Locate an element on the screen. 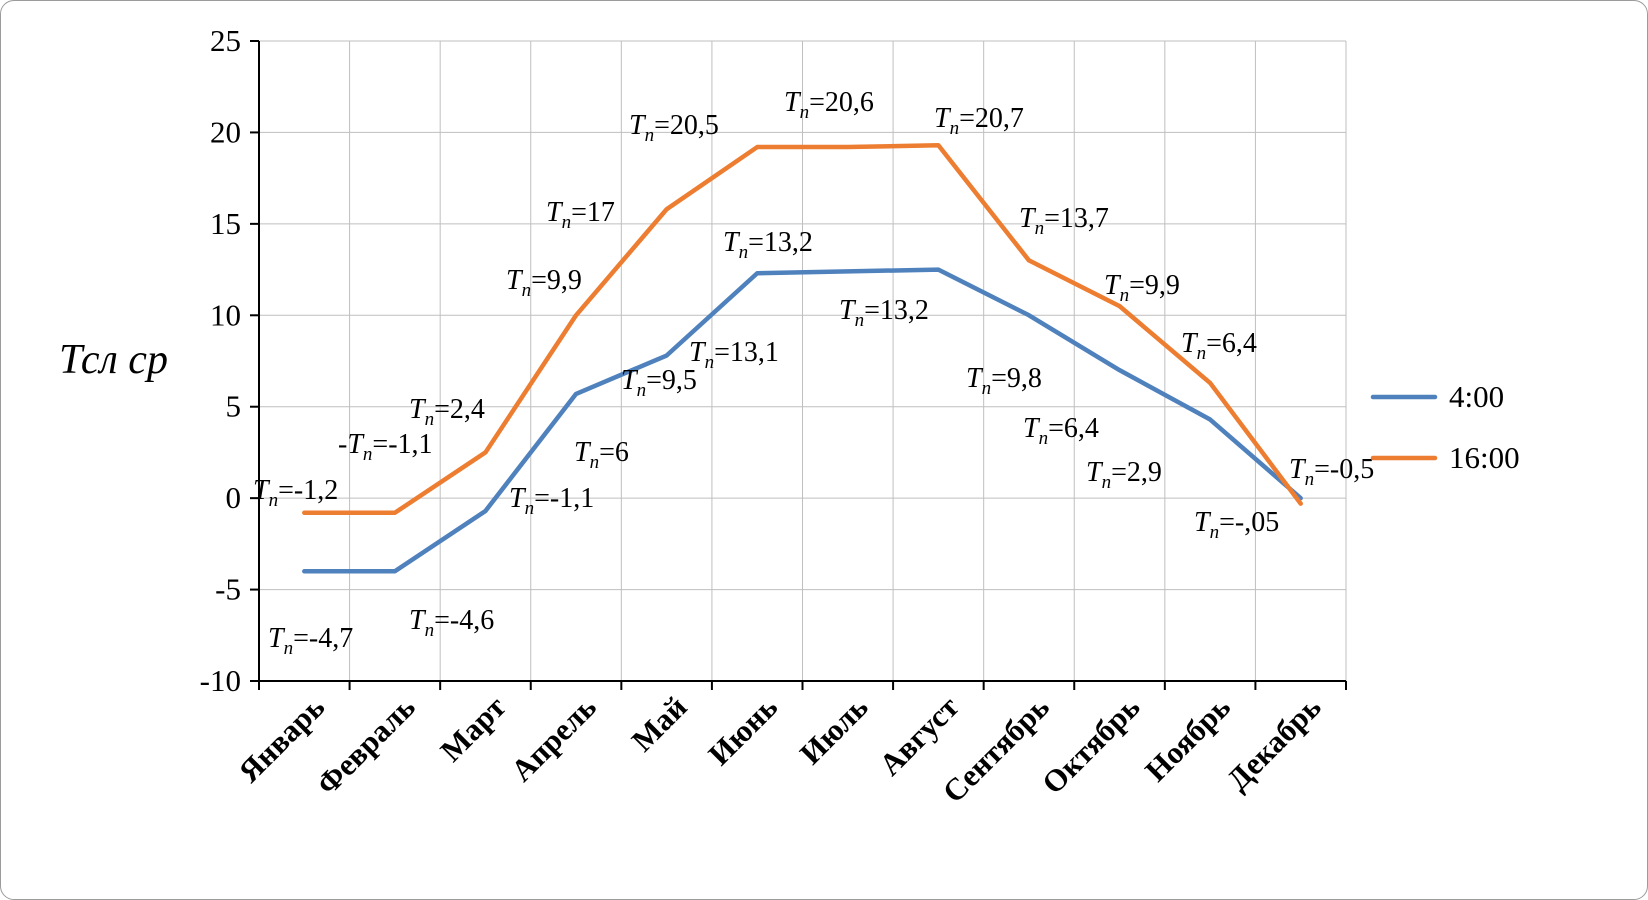 Image resolution: width=1648 pixels, height=900 pixels. x-axis-month-label: Май is located at coordinates (659, 723).